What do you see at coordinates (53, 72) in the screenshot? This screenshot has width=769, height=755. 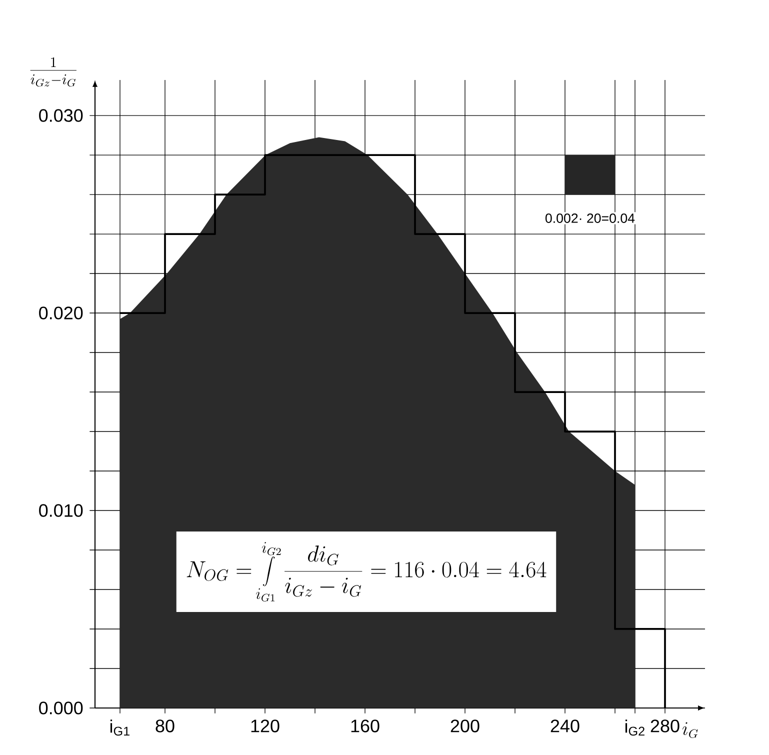 I see `y-axis-title: $\frac{1}{i_{Gz} - i_G}$` at bounding box center [53, 72].